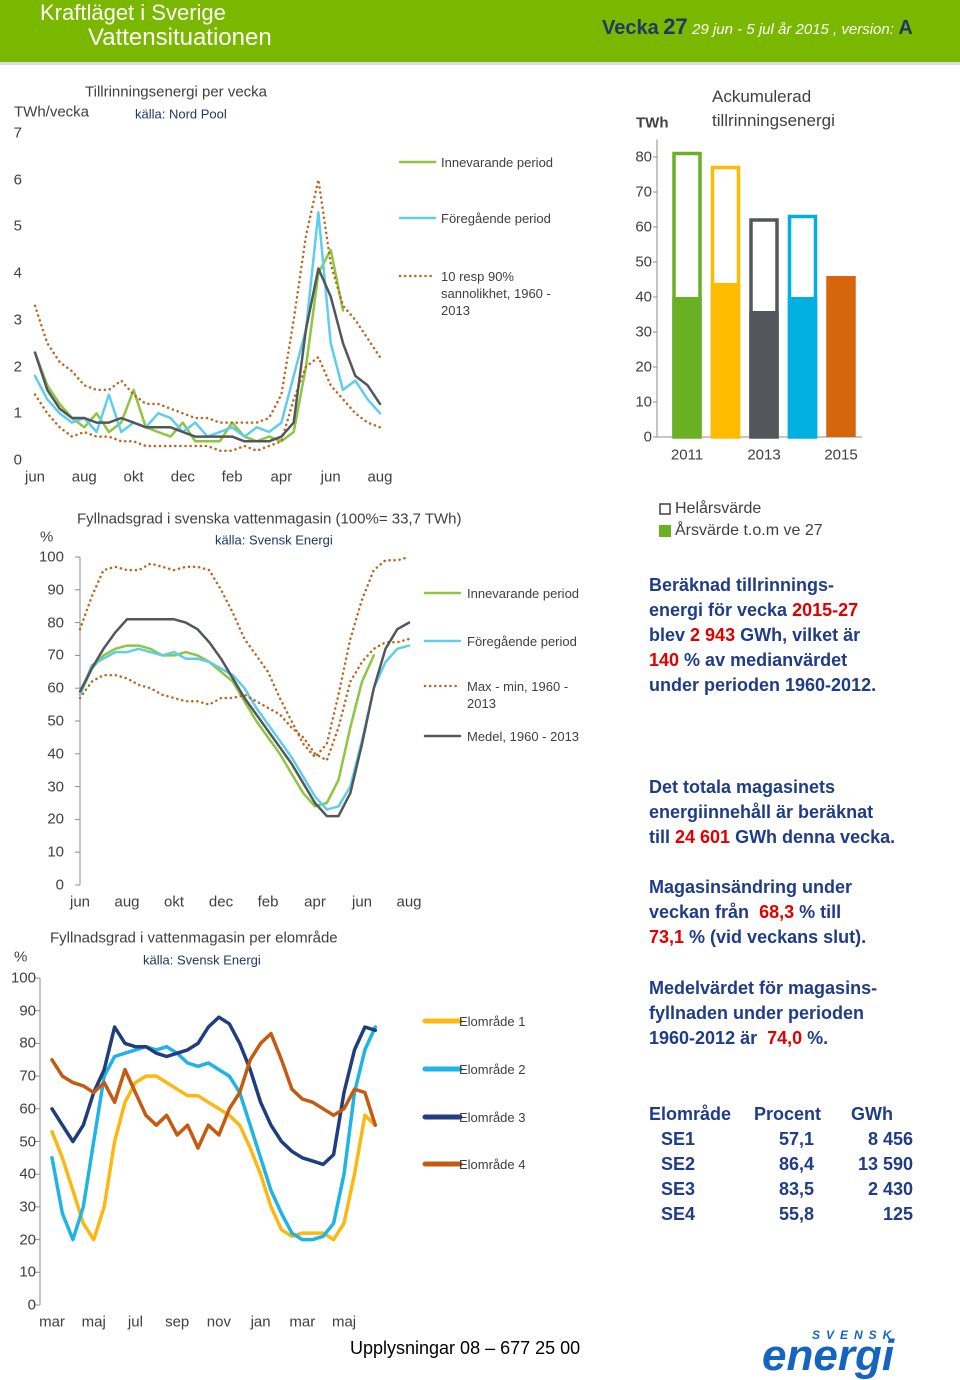 This screenshot has width=960, height=1380. Describe the element at coordinates (55, 590) in the screenshot. I see `y-tick-label: 90` at that location.